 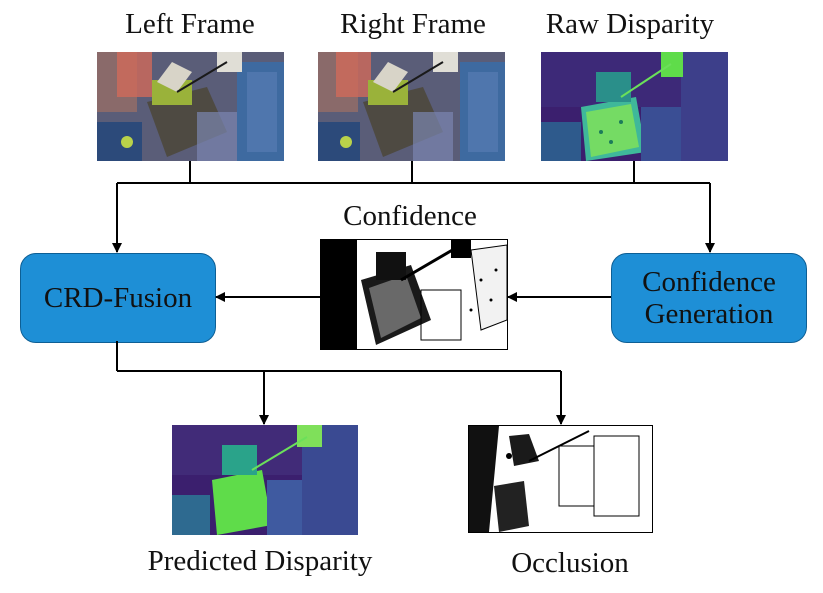 I want to click on crd-fusion-module: CRD-Fusion, so click(x=118, y=298).